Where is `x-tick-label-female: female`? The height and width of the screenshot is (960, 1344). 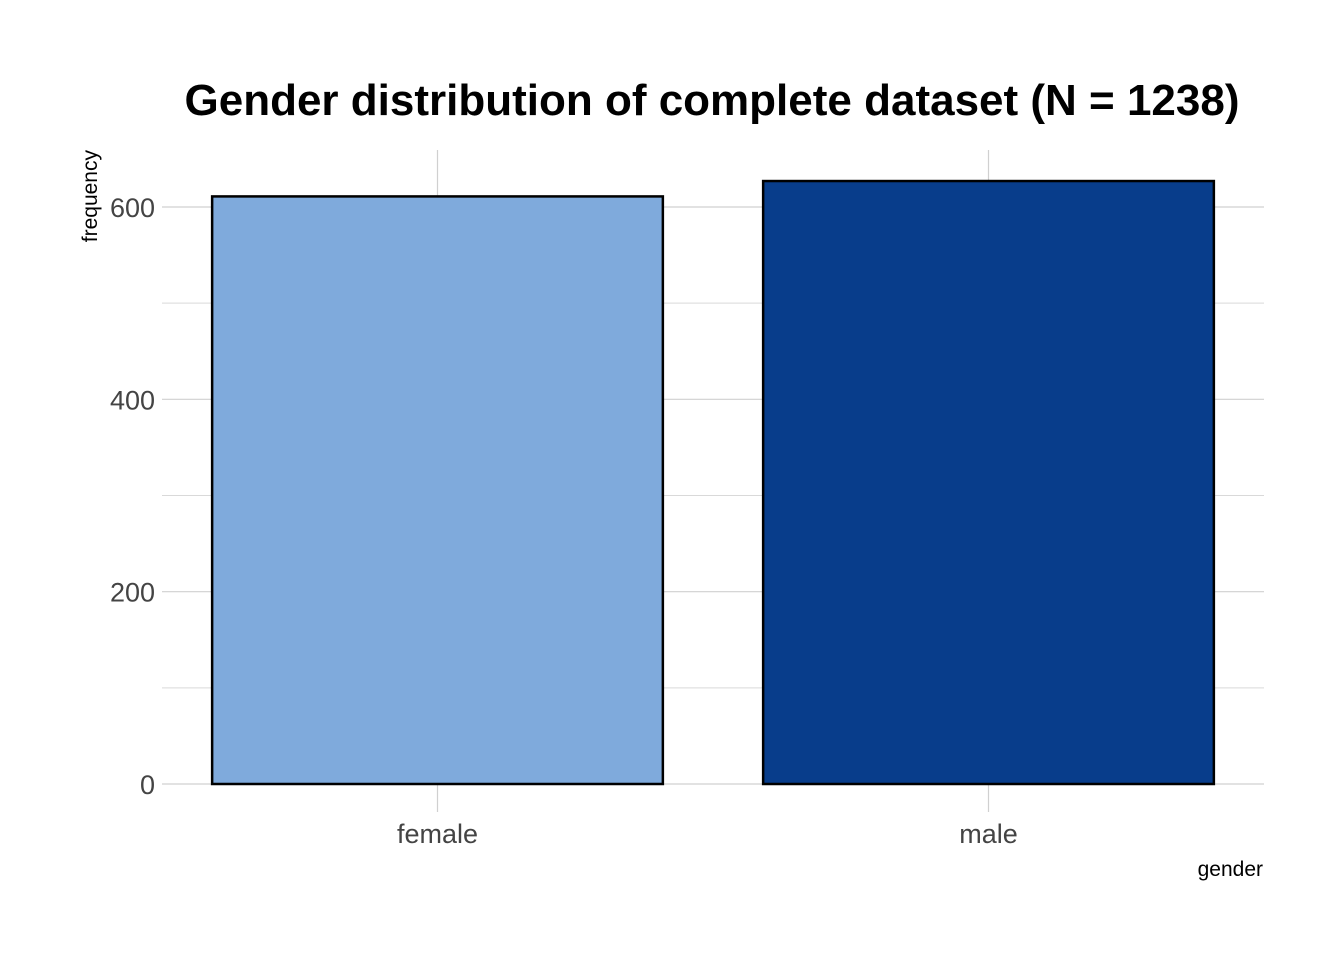 x-tick-label-female: female is located at coordinates (437, 834).